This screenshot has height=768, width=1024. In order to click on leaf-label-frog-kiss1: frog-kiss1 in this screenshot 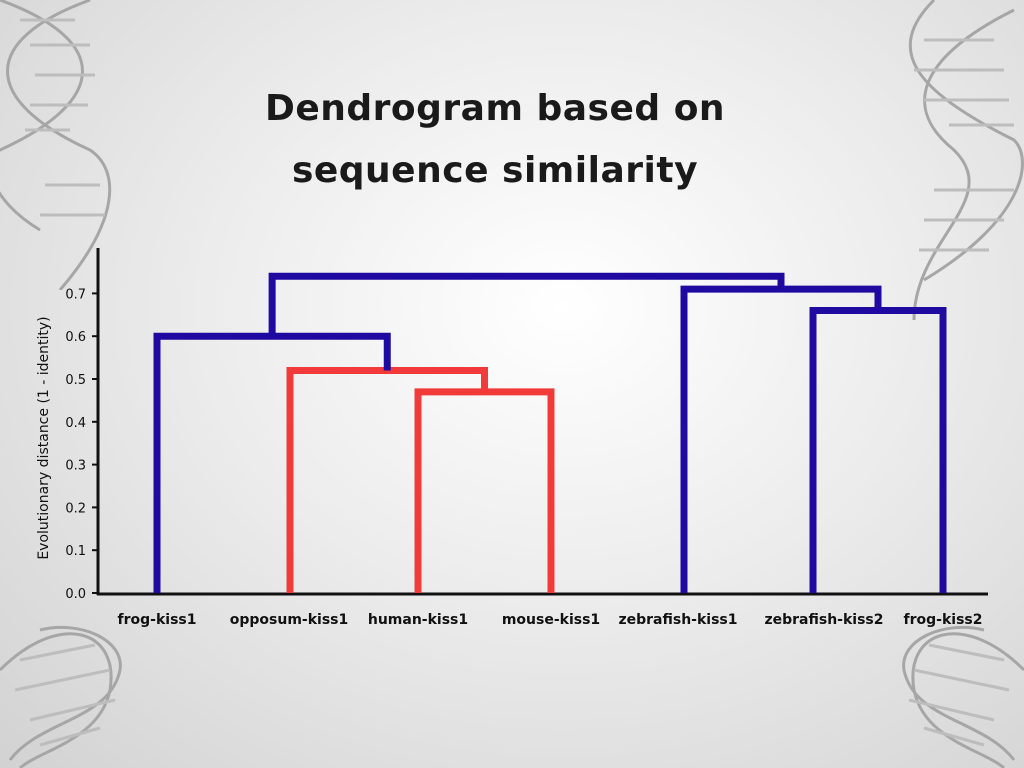, I will do `click(157, 620)`.